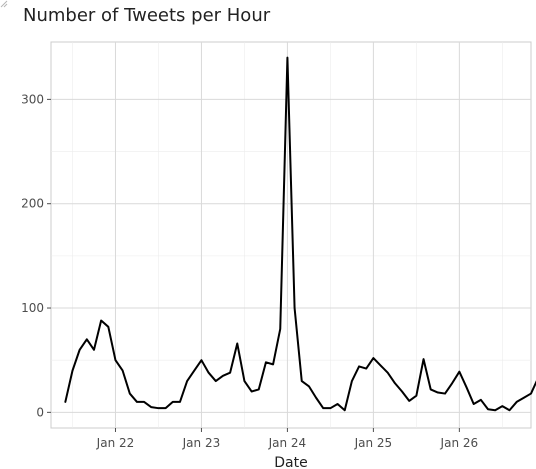 This screenshot has width=536, height=469. I want to click on chart-title: Number of Tweets per Hour, so click(147, 15).